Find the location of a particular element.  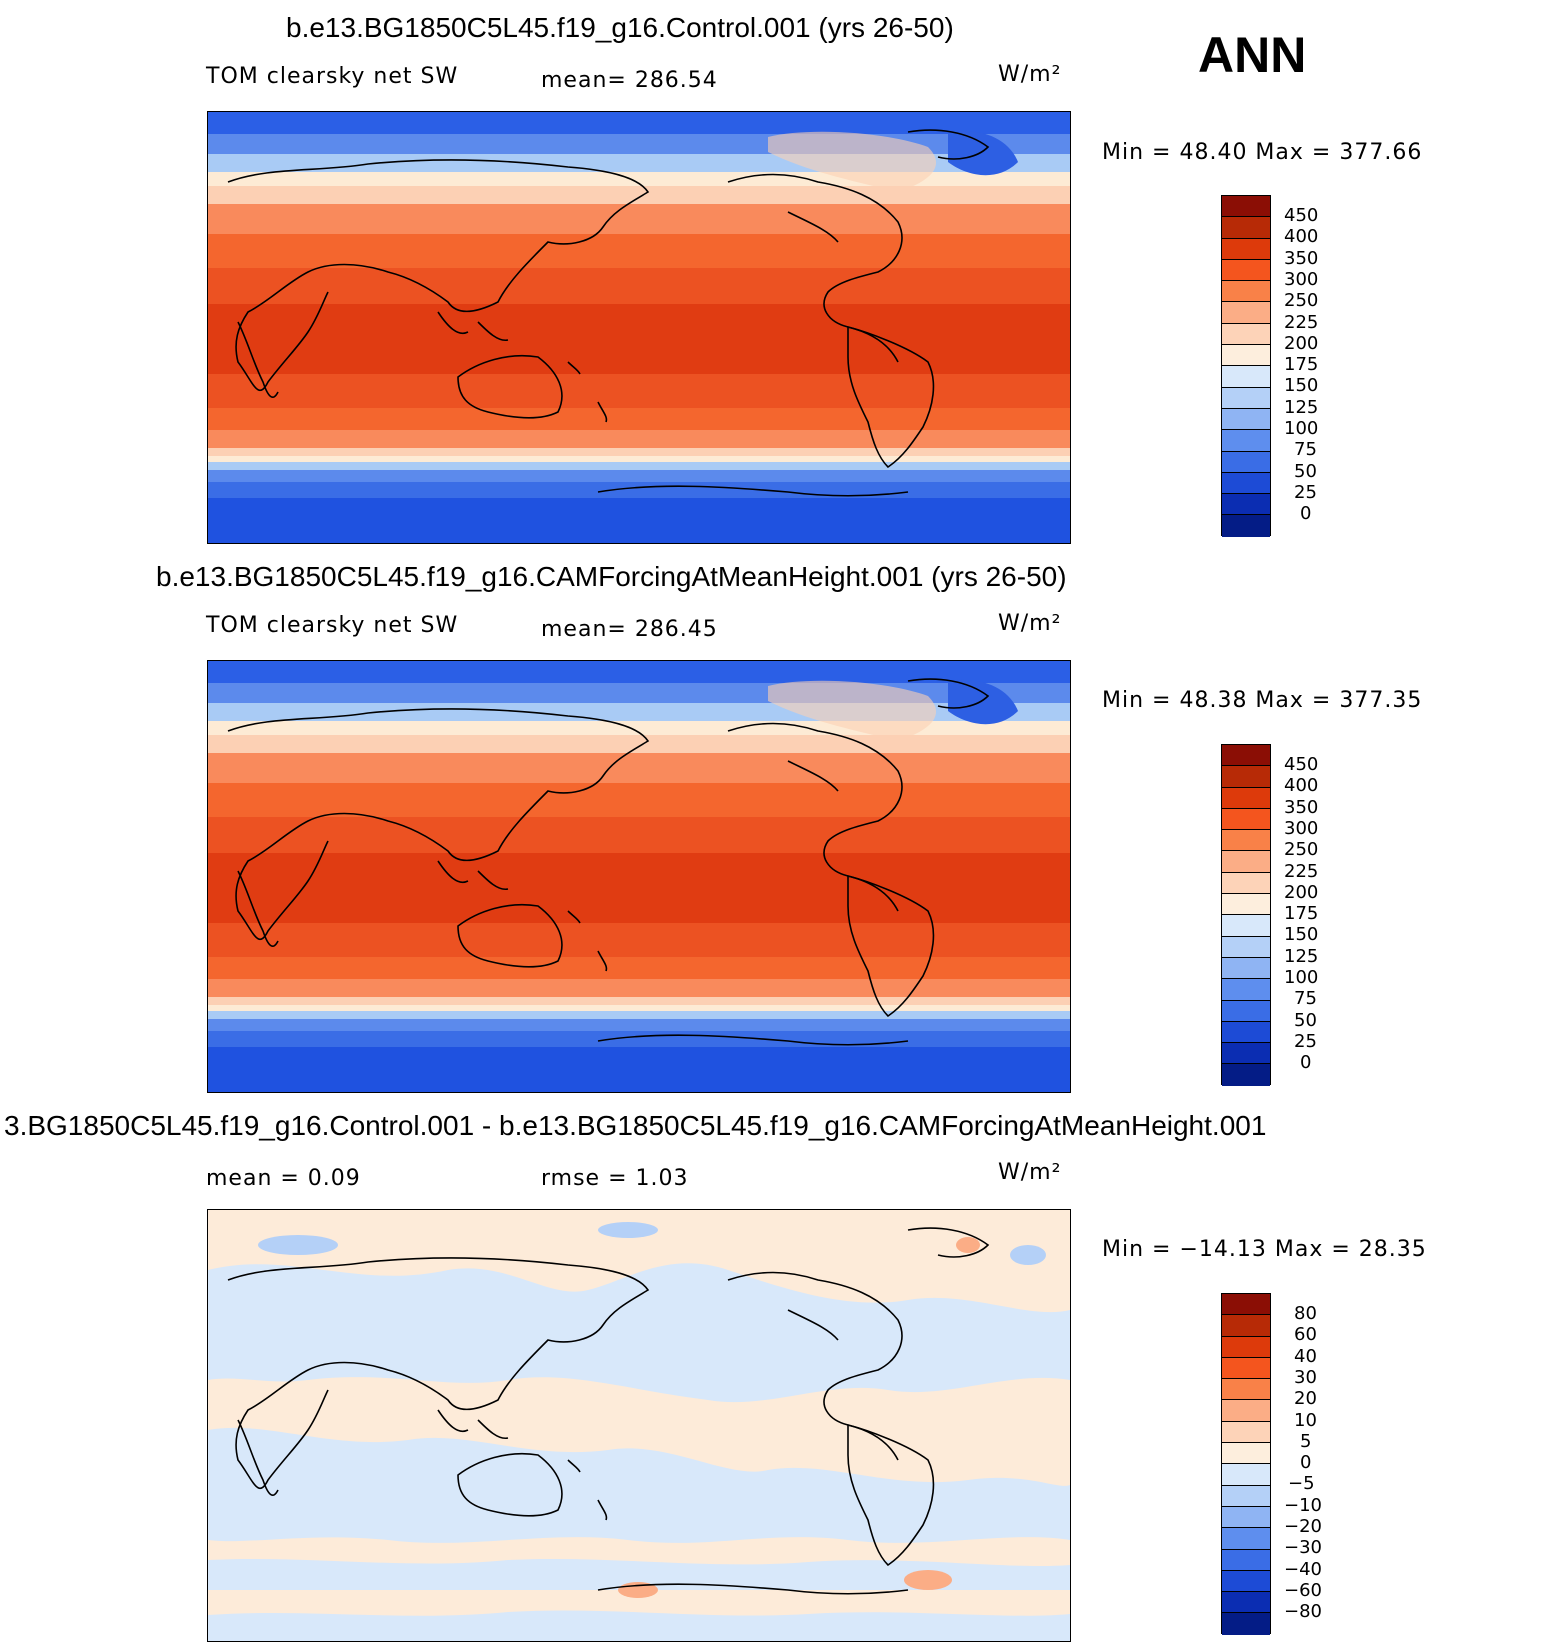

panel-3-mean-label: mean = 0.09 is located at coordinates (283, 1178).